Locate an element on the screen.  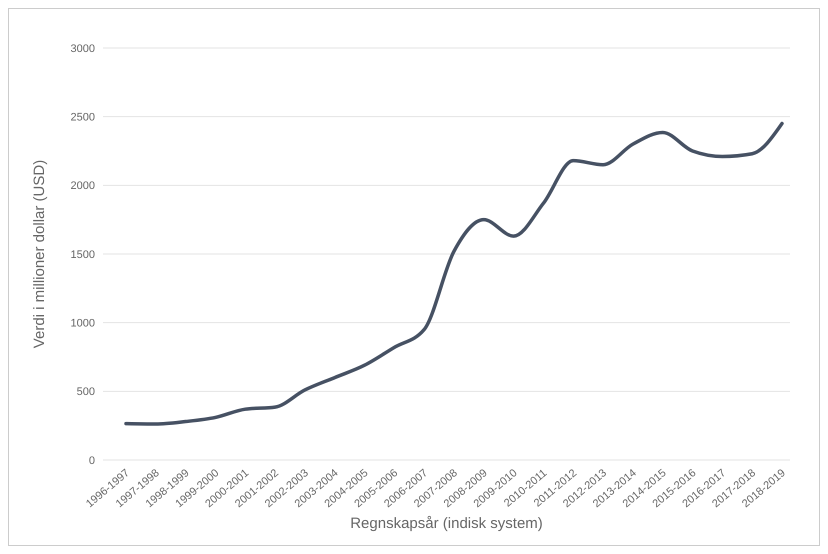
y-axis-title: Verdi i millioner dollar (USD) is located at coordinates (39, 254).